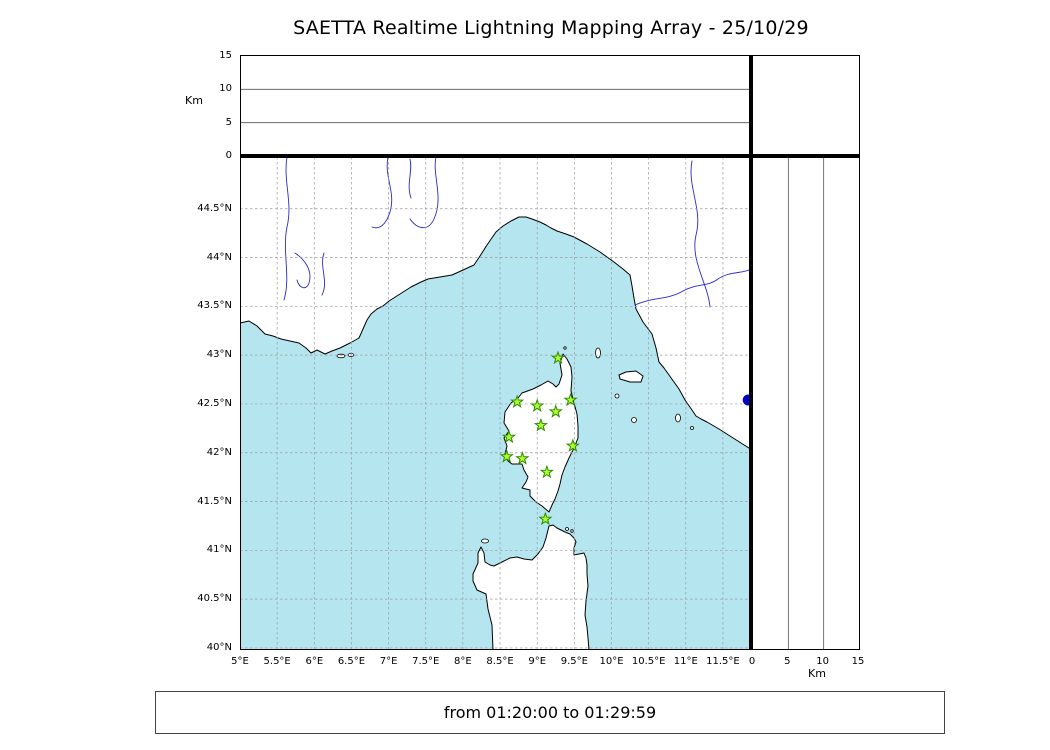 This screenshot has width=1050, height=750. Describe the element at coordinates (750, 352) in the screenshot. I see `panel-separator-vertical` at that location.